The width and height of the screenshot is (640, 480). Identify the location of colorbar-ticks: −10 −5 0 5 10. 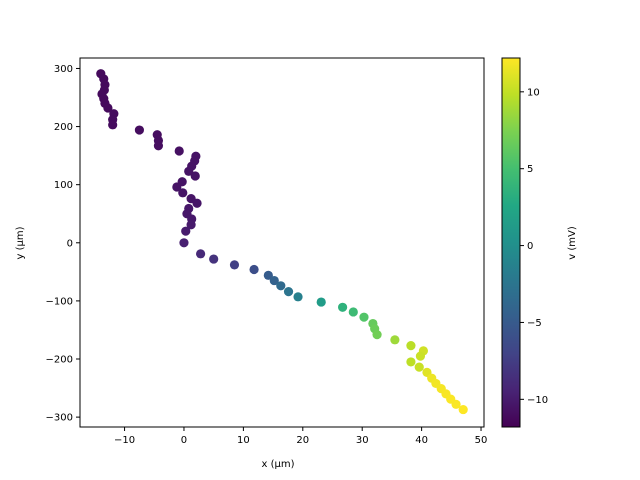
(534, 246).